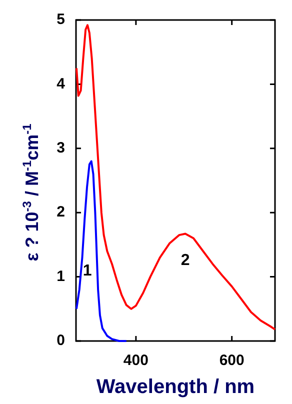 This screenshot has width=292, height=404. I want to click on y-tick-label: 4, so click(61, 83).